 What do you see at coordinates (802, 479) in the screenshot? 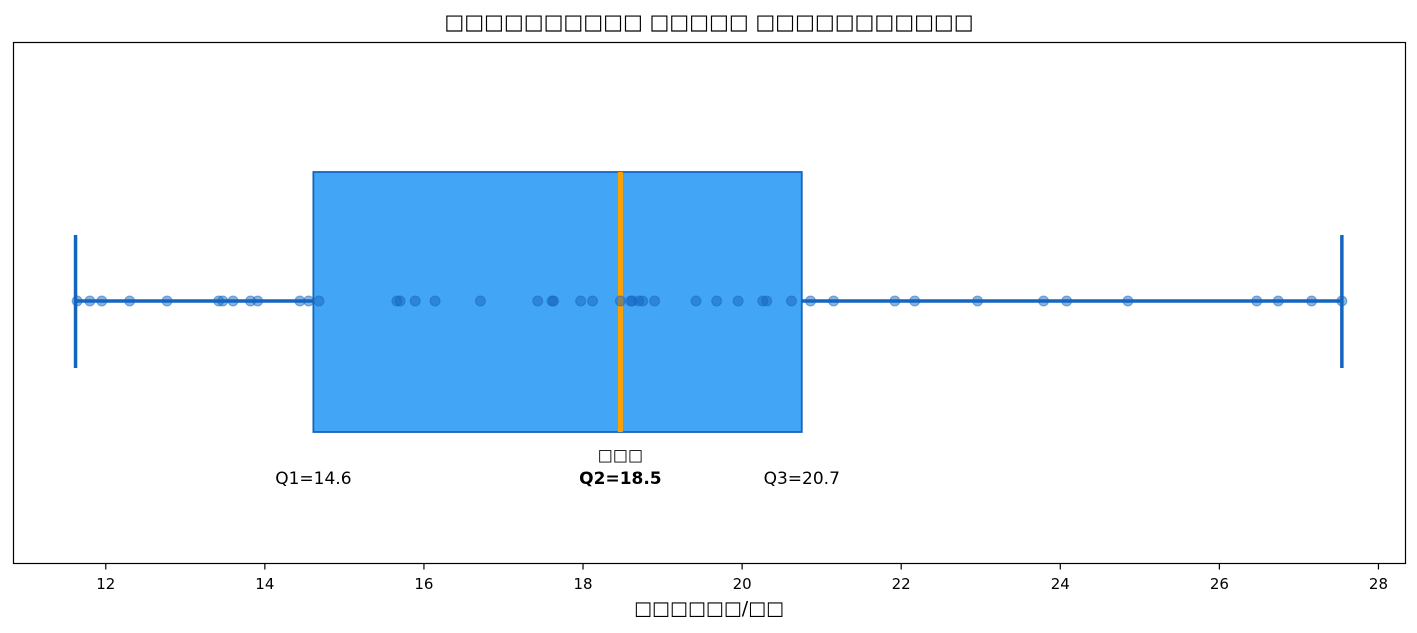
I see `quartile-label: Q3=20.7` at bounding box center [802, 479].